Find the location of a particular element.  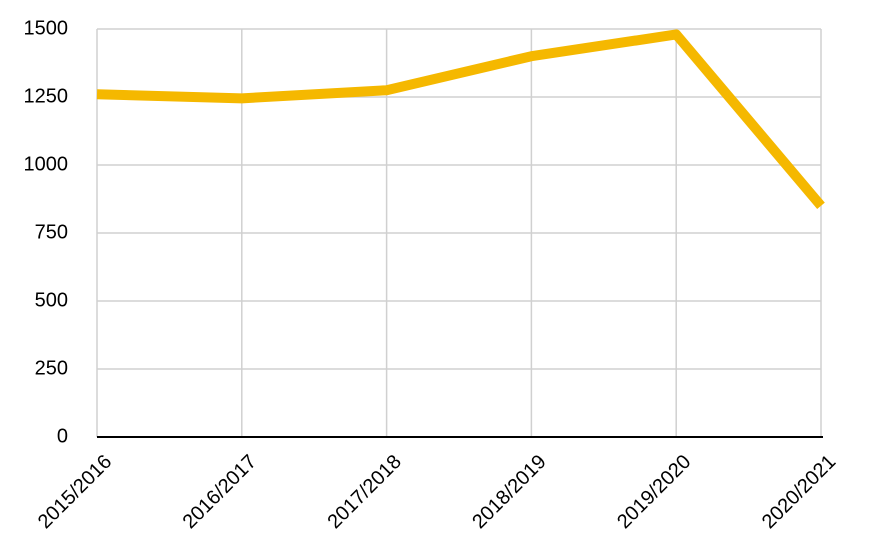

x-tick-label: 2015/2016 is located at coordinates (75, 492).